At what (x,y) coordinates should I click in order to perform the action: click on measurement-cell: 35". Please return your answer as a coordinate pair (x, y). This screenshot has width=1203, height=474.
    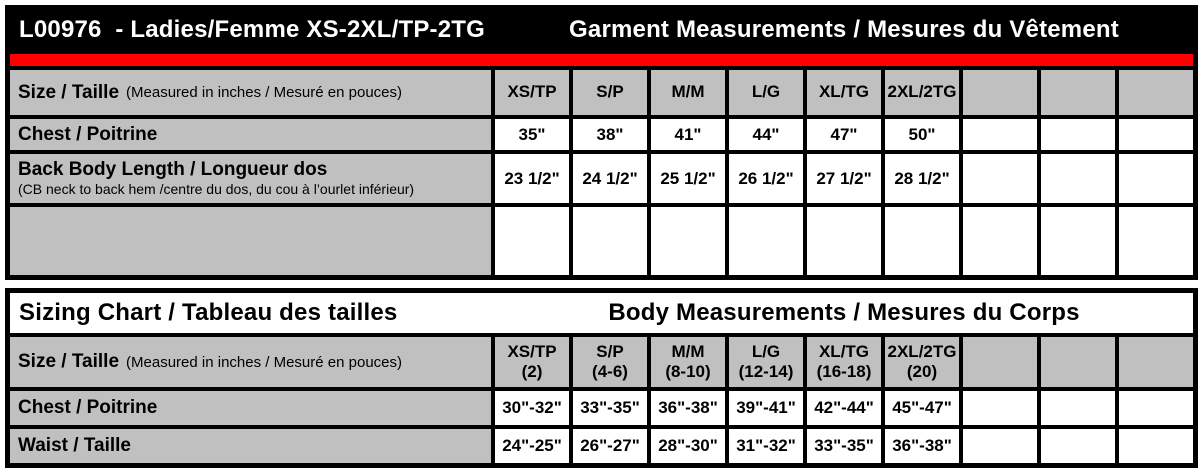
    Looking at the image, I should click on (532, 134).